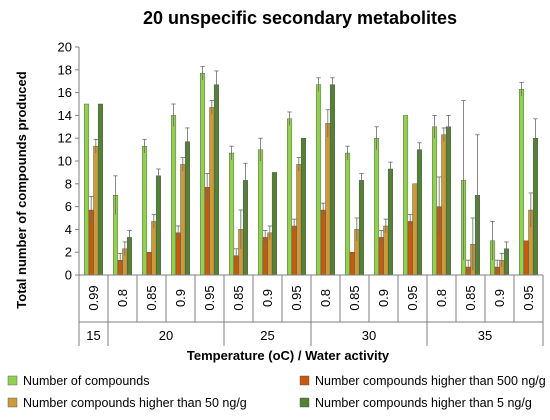  I want to click on legend-item: Number of compounds, so click(78, 381).